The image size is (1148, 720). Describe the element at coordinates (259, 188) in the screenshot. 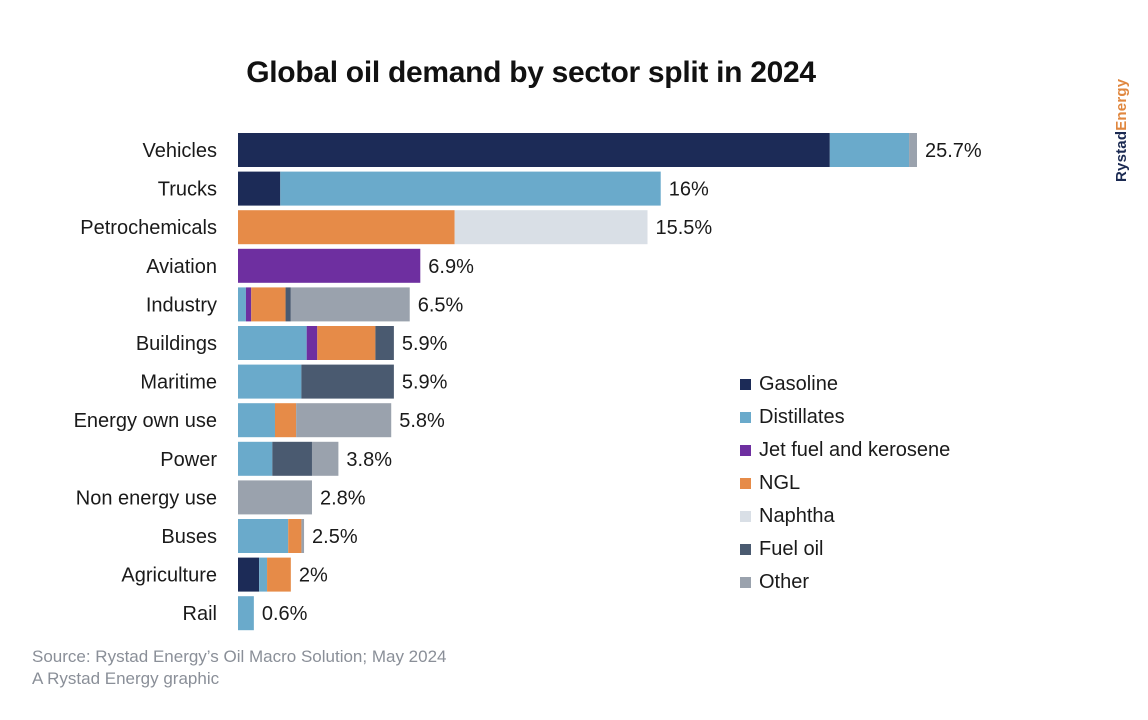

I see `bar-segment-trucks-gasoline` at that location.